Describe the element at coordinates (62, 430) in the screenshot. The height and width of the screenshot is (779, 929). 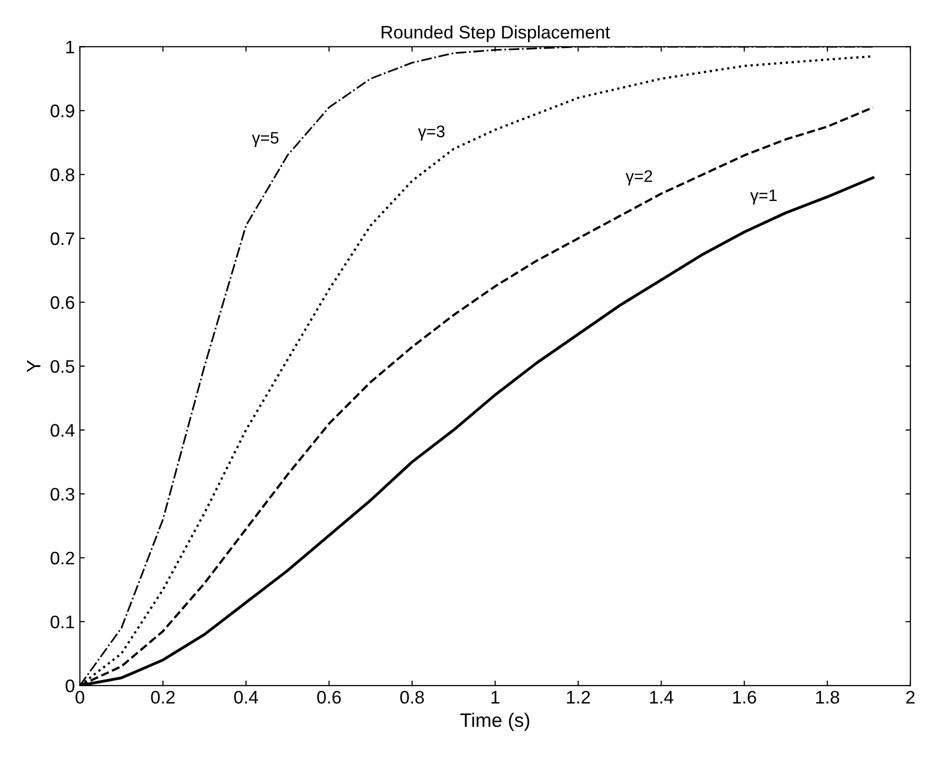
I see `y-tick-label: 0.4` at that location.